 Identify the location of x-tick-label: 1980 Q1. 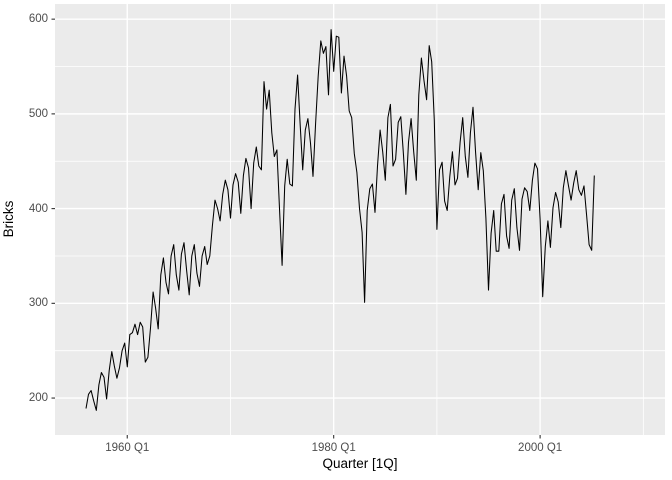
(333, 447).